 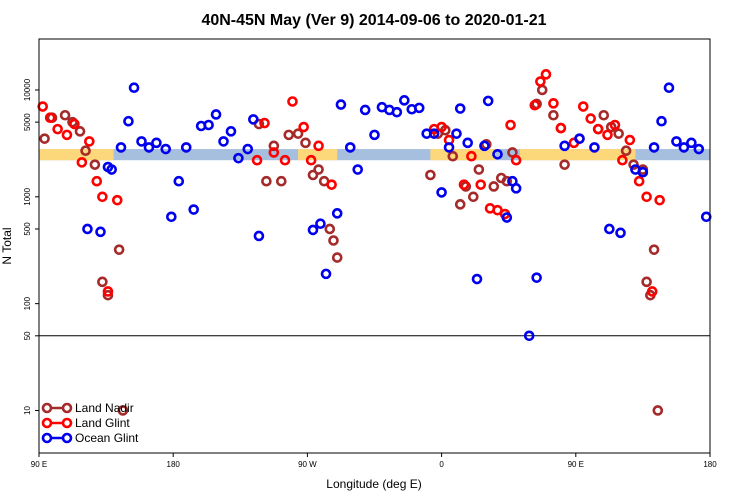 I want to click on x-tick-label: 90 W, so click(x=307, y=464).